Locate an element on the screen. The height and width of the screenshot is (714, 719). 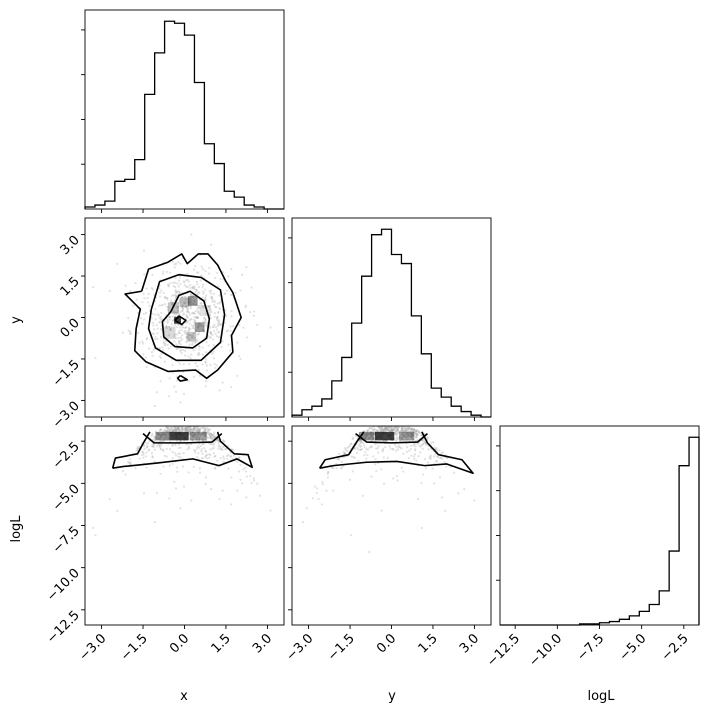
panel-hist-logL-background is located at coordinates (599, 525).